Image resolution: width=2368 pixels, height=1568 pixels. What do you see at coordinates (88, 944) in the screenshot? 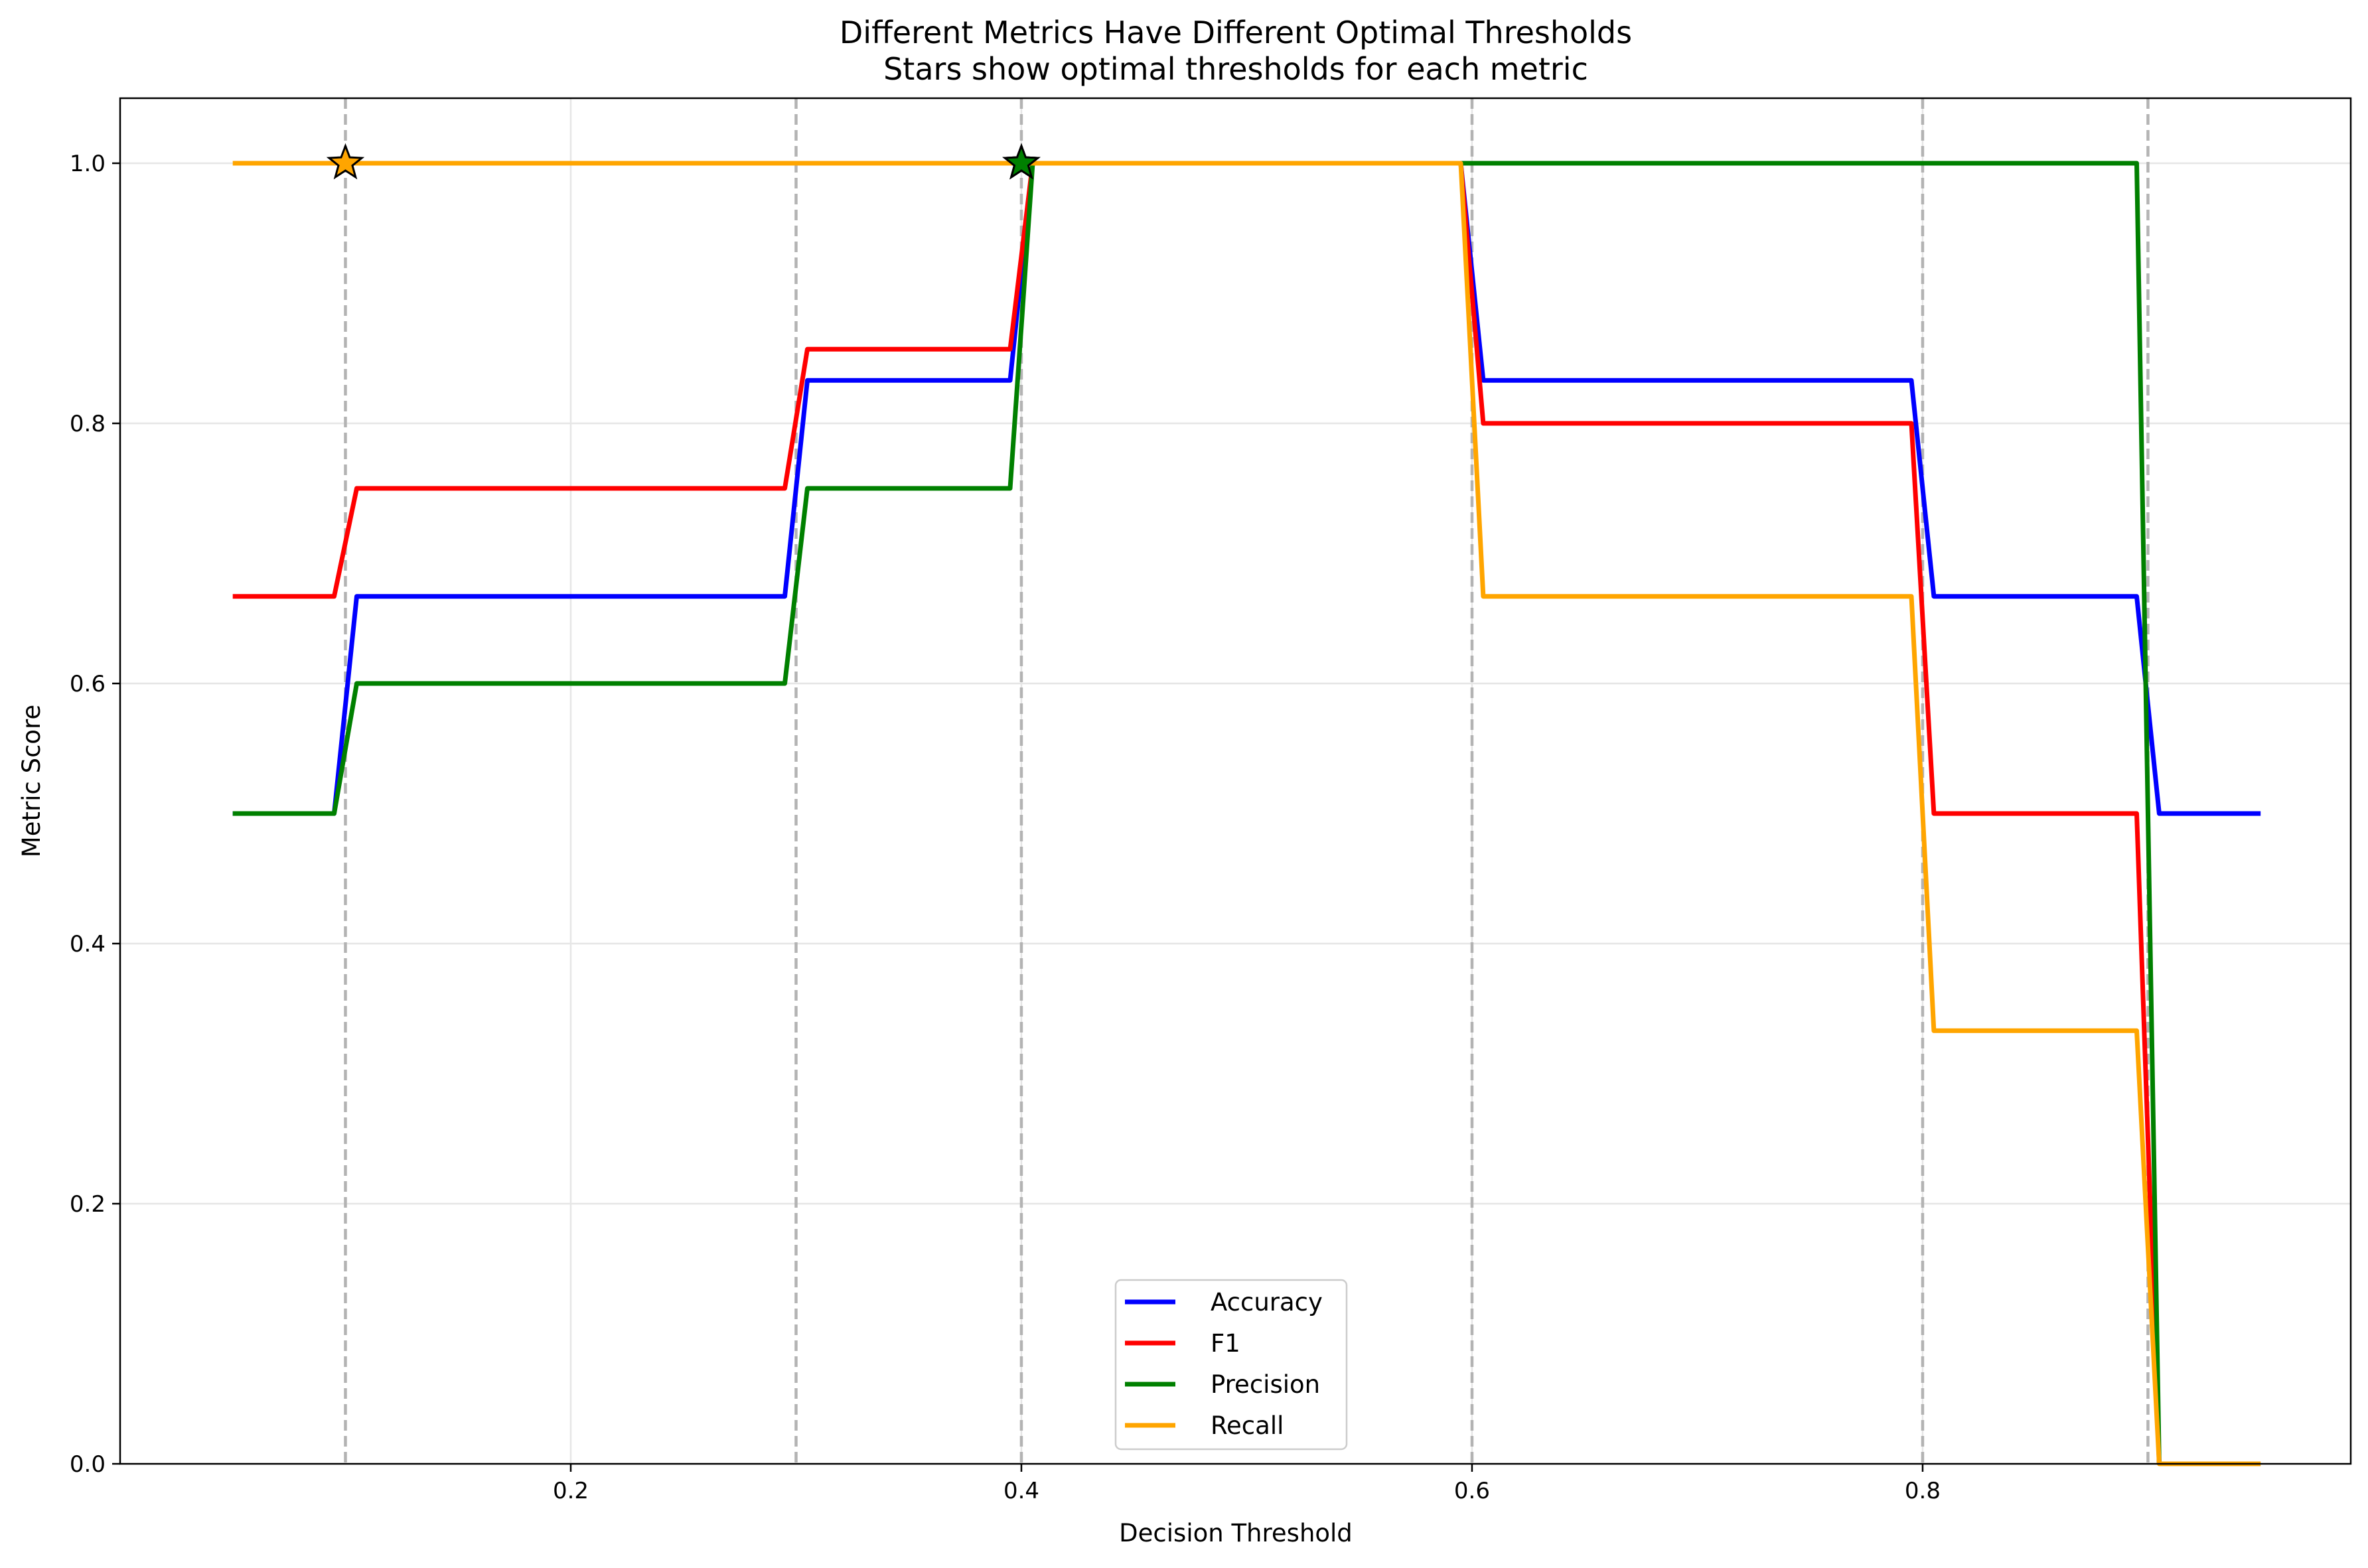
I see `y-tick-label: 0.4` at bounding box center [88, 944].